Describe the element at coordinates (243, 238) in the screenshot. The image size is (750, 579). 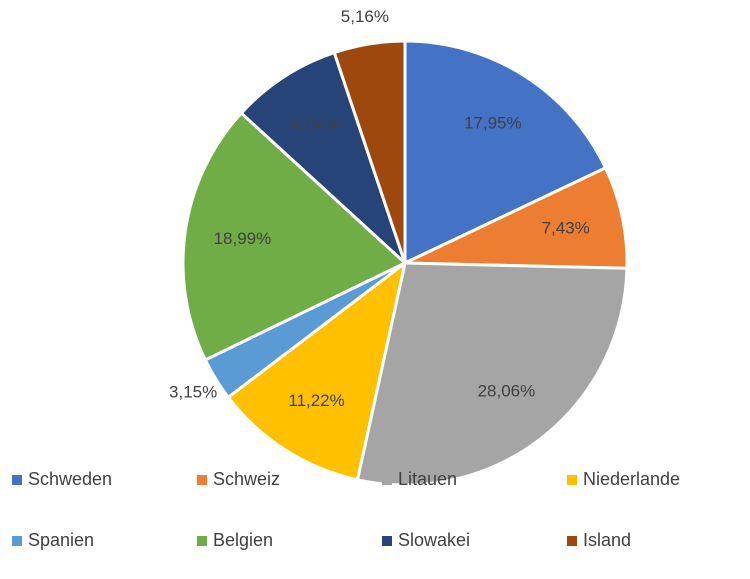
I see `data-label: 18,99%` at that location.